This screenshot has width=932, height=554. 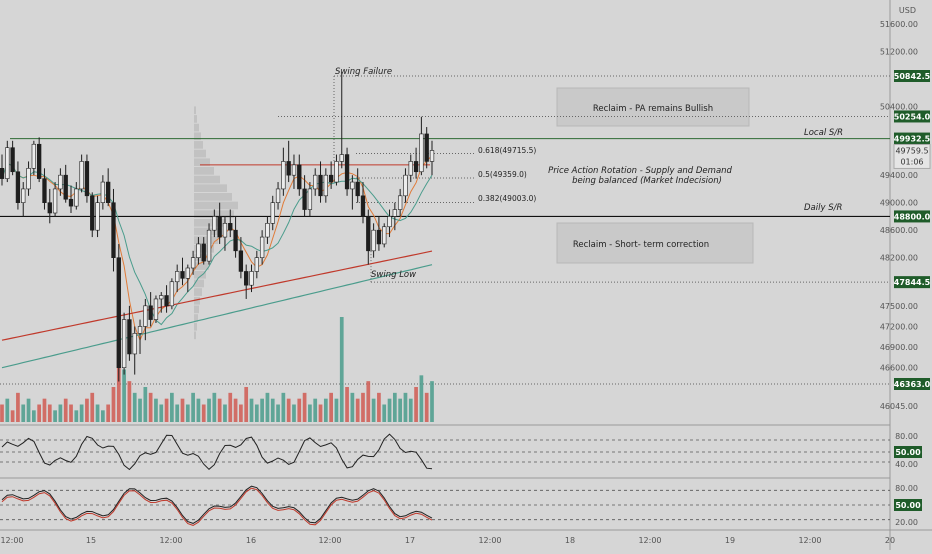 What do you see at coordinates (647, 181) in the screenshot?
I see `rotation-label-line2: being balanced (Market Indecision)` at bounding box center [647, 181].